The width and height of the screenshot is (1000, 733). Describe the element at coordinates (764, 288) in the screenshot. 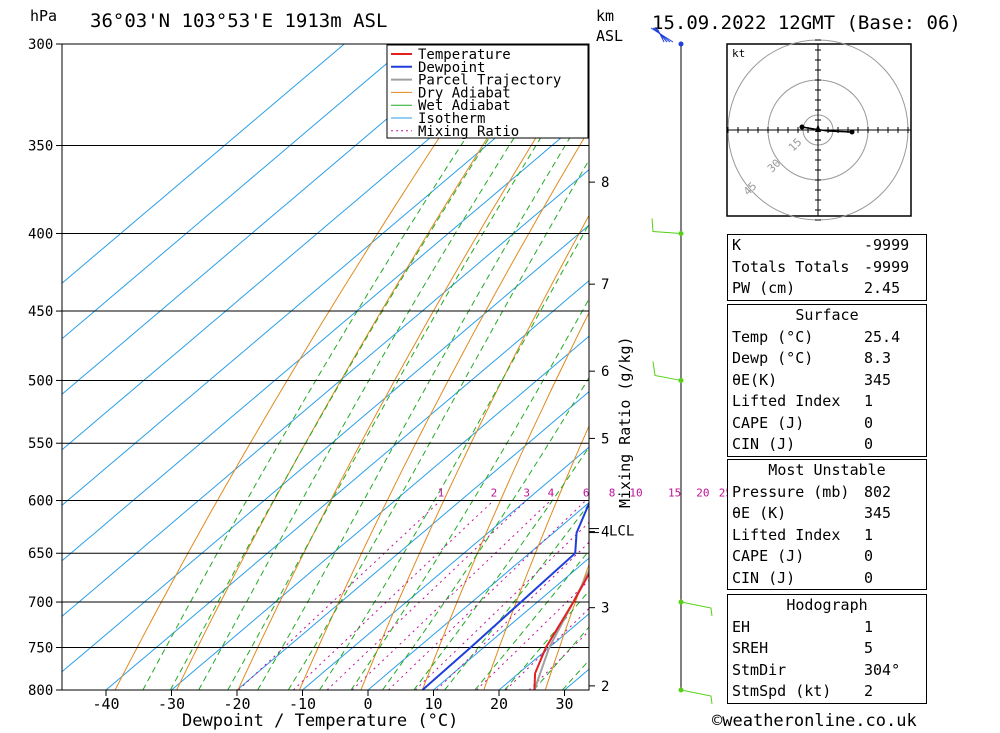

I see `index-label: PW (cm)` at that location.